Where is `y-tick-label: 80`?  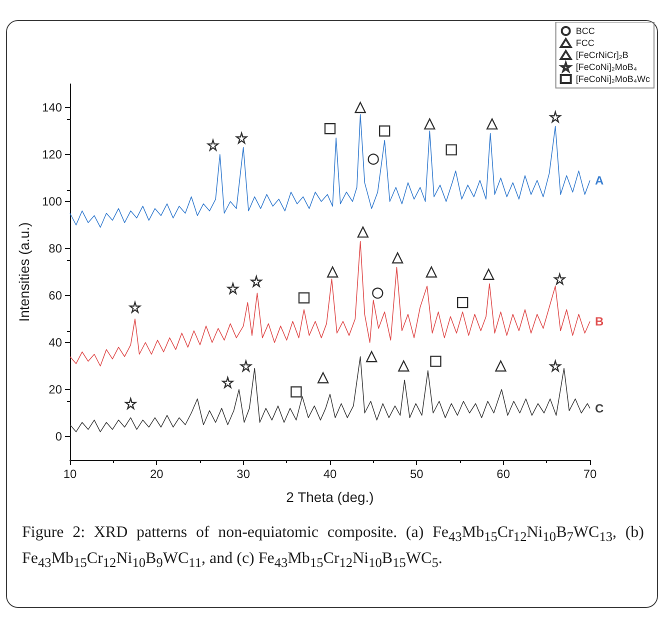
y-tick-label: 80 is located at coordinates (55, 249).